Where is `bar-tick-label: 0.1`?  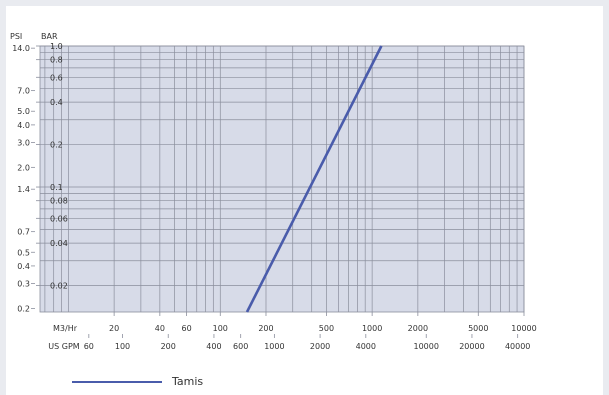
bar-tick-label: 0.1 is located at coordinates (56, 187).